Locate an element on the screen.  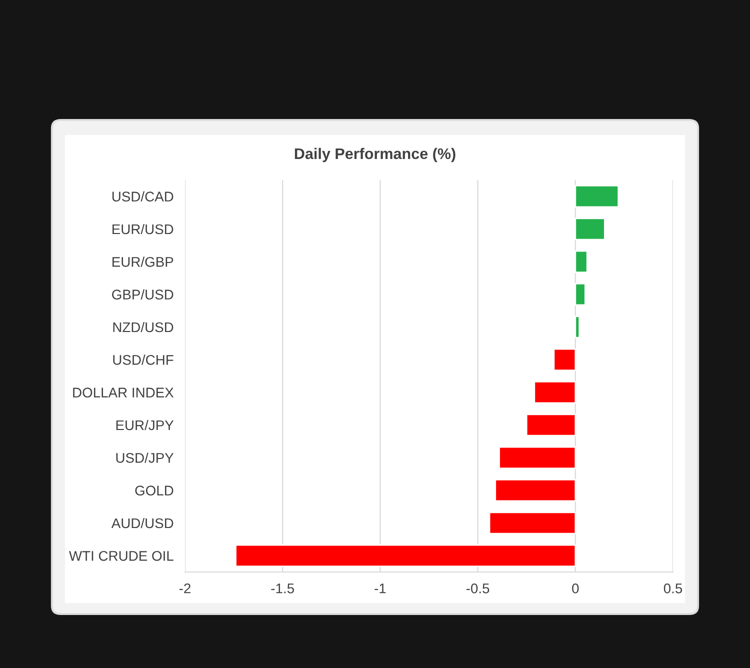
y-tick-label: NZD/USD is located at coordinates (143, 327).